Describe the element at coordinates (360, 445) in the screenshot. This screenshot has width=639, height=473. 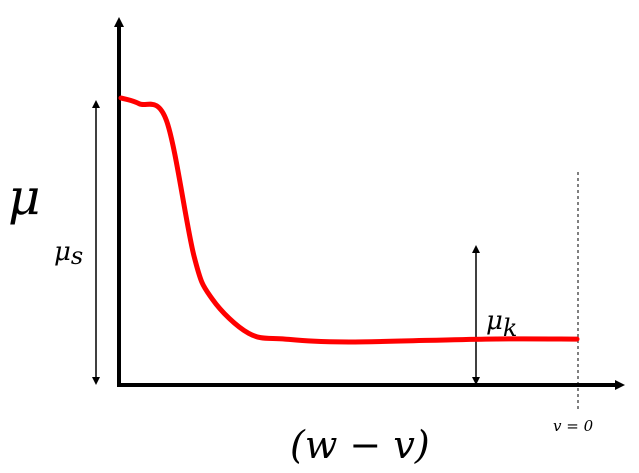
I see `x-axis-label: (w − v)` at that location.